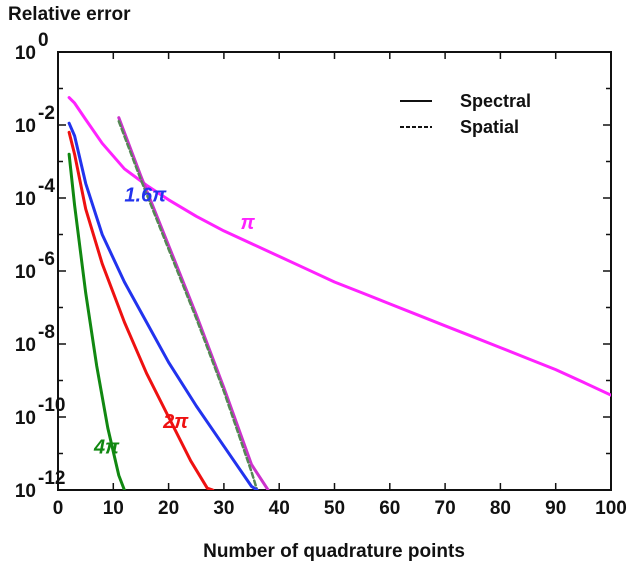 Image resolution: width=634 pixels, height=566 pixels. I want to click on curve-label: 1.6π, so click(145, 196).